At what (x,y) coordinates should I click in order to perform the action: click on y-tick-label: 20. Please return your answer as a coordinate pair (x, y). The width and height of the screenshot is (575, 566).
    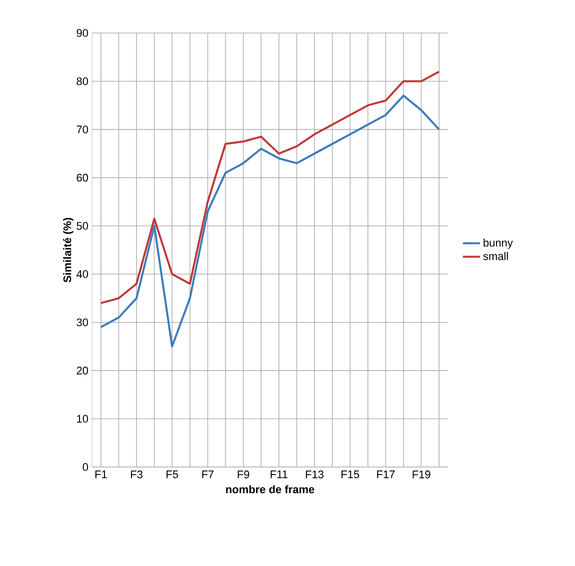
    Looking at the image, I should click on (82, 370).